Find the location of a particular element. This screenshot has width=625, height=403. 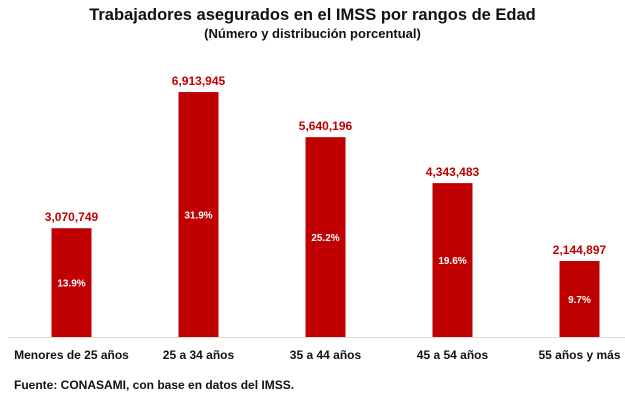

percent-label: 9.7% is located at coordinates (579, 300).